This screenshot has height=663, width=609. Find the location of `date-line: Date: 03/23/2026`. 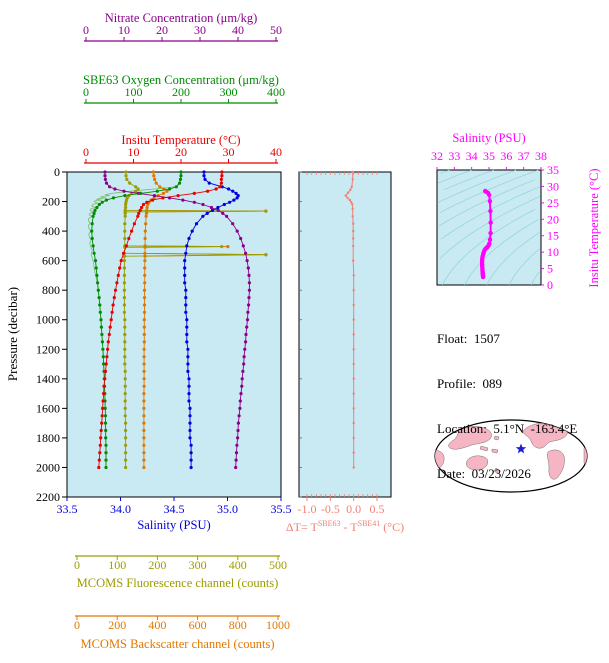

date-line: Date: 03/23/2026 is located at coordinates (484, 473).